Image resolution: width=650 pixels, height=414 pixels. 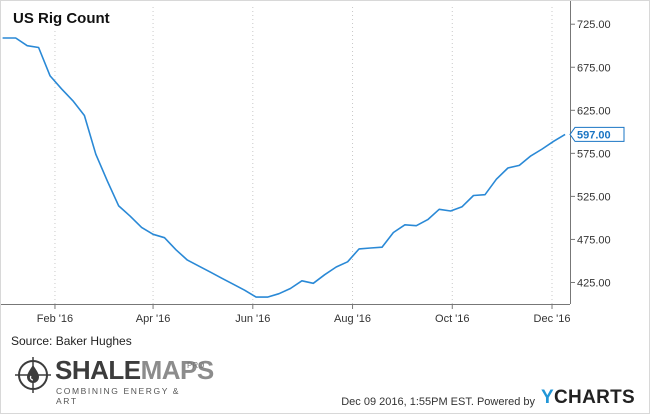 I want to click on last-value-box, so click(x=597, y=134).